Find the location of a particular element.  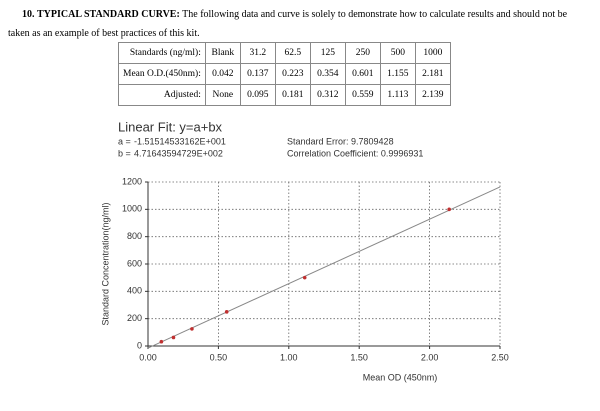

header-number: 10. is located at coordinates (28, 14).